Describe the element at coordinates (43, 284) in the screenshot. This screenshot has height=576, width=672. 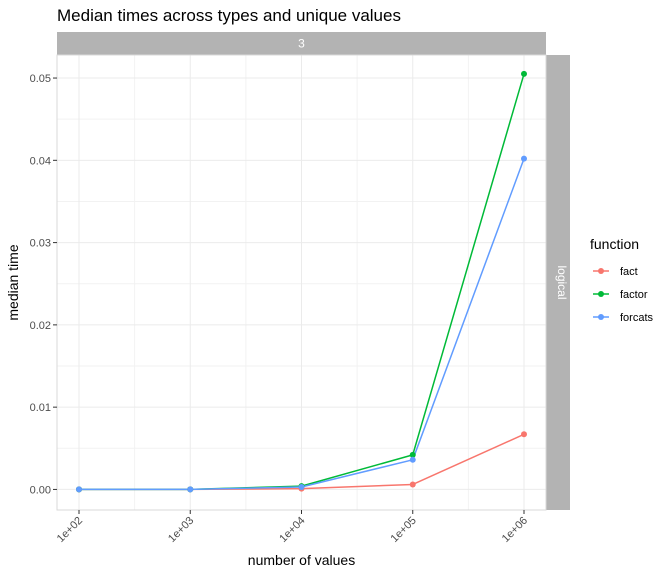
I see `y-axis: 0.00 0.01 0.02 0.03 0.04 0.05` at that location.